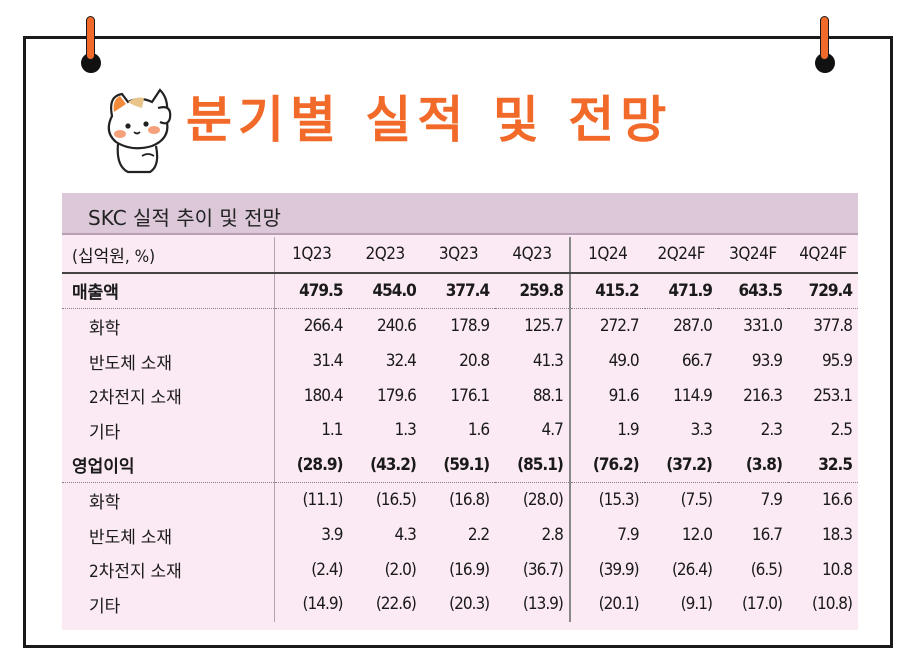  What do you see at coordinates (460, 535) in the screenshot?
I see `table-row: 반도체 소재 3.9 4.3 2.2 2.8 7.9 12.0 16.7 18.3` at bounding box center [460, 535].